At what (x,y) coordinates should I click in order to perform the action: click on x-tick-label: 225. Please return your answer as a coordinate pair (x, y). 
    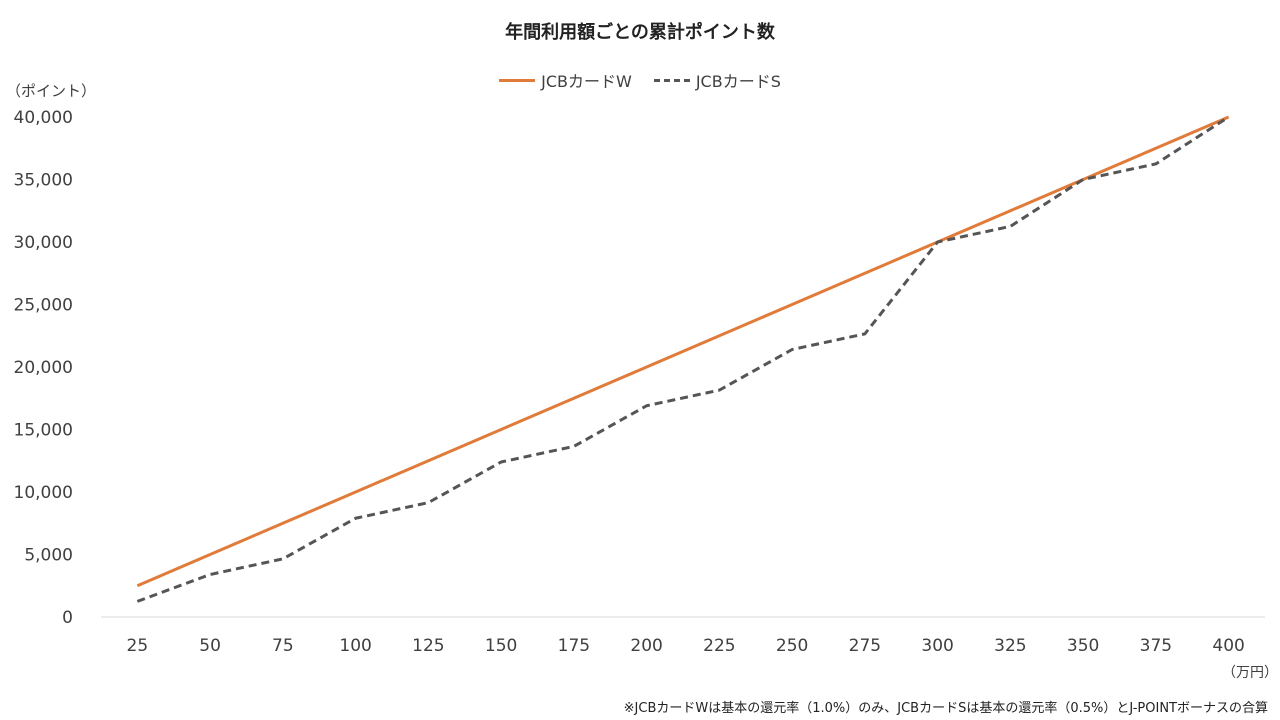
    Looking at the image, I should click on (719, 646).